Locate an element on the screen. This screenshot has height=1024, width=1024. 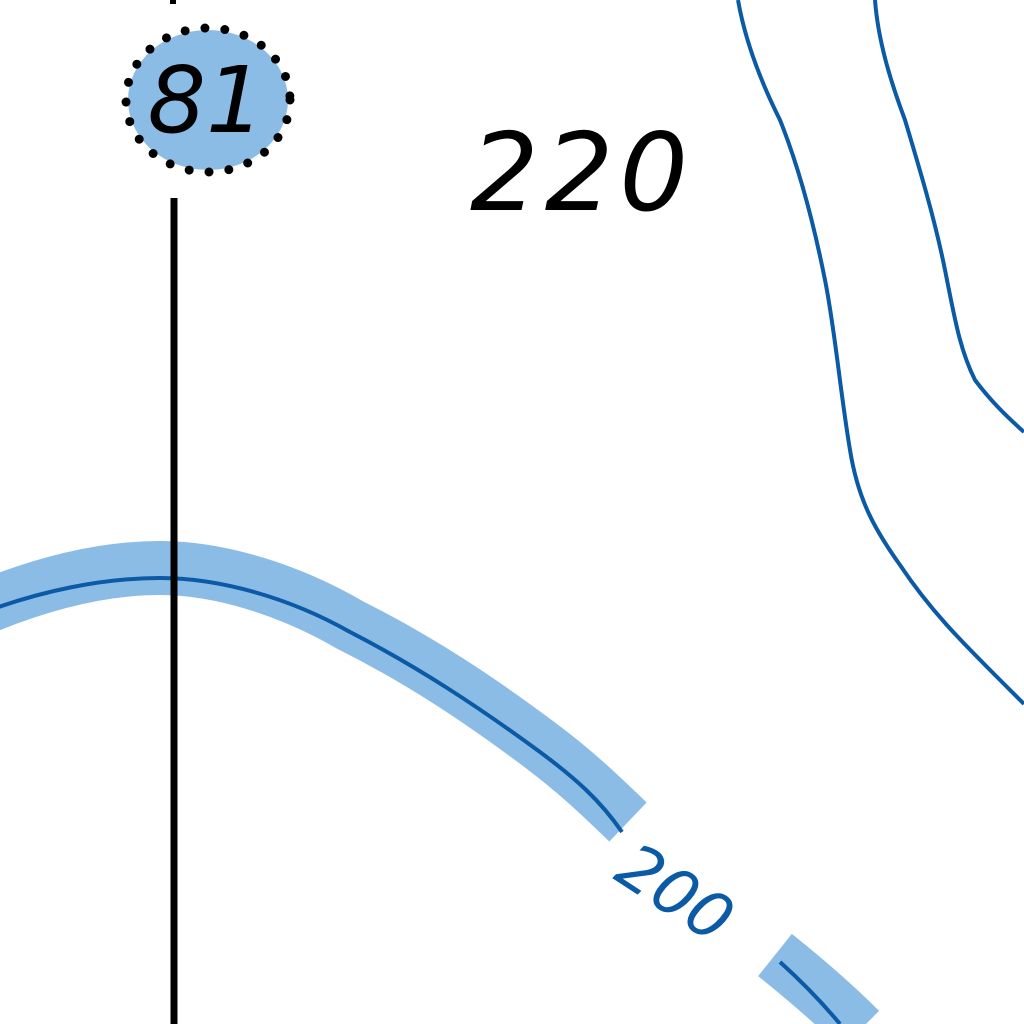
badge-top-tick is located at coordinates (173, 2).